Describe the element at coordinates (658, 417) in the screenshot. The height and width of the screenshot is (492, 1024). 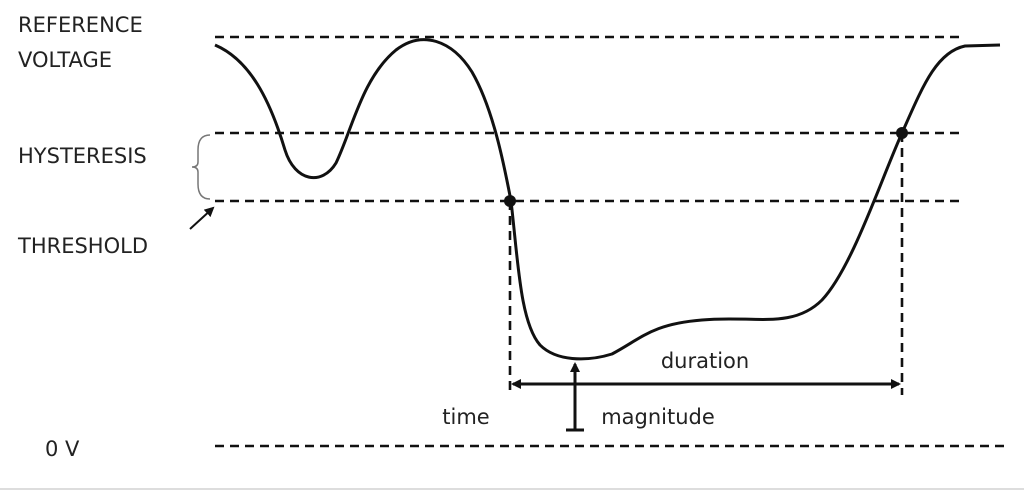
I see `annotation: magnitude` at that location.